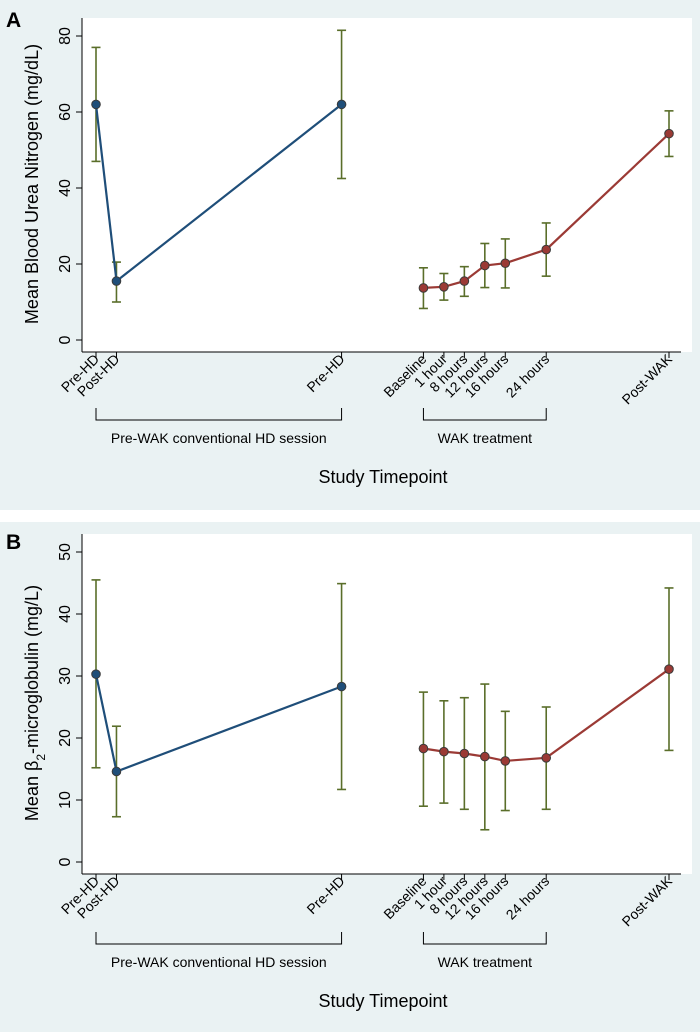 The image size is (700, 1032). Describe the element at coordinates (65, 800) in the screenshot. I see `y-tick-label: 10` at that location.